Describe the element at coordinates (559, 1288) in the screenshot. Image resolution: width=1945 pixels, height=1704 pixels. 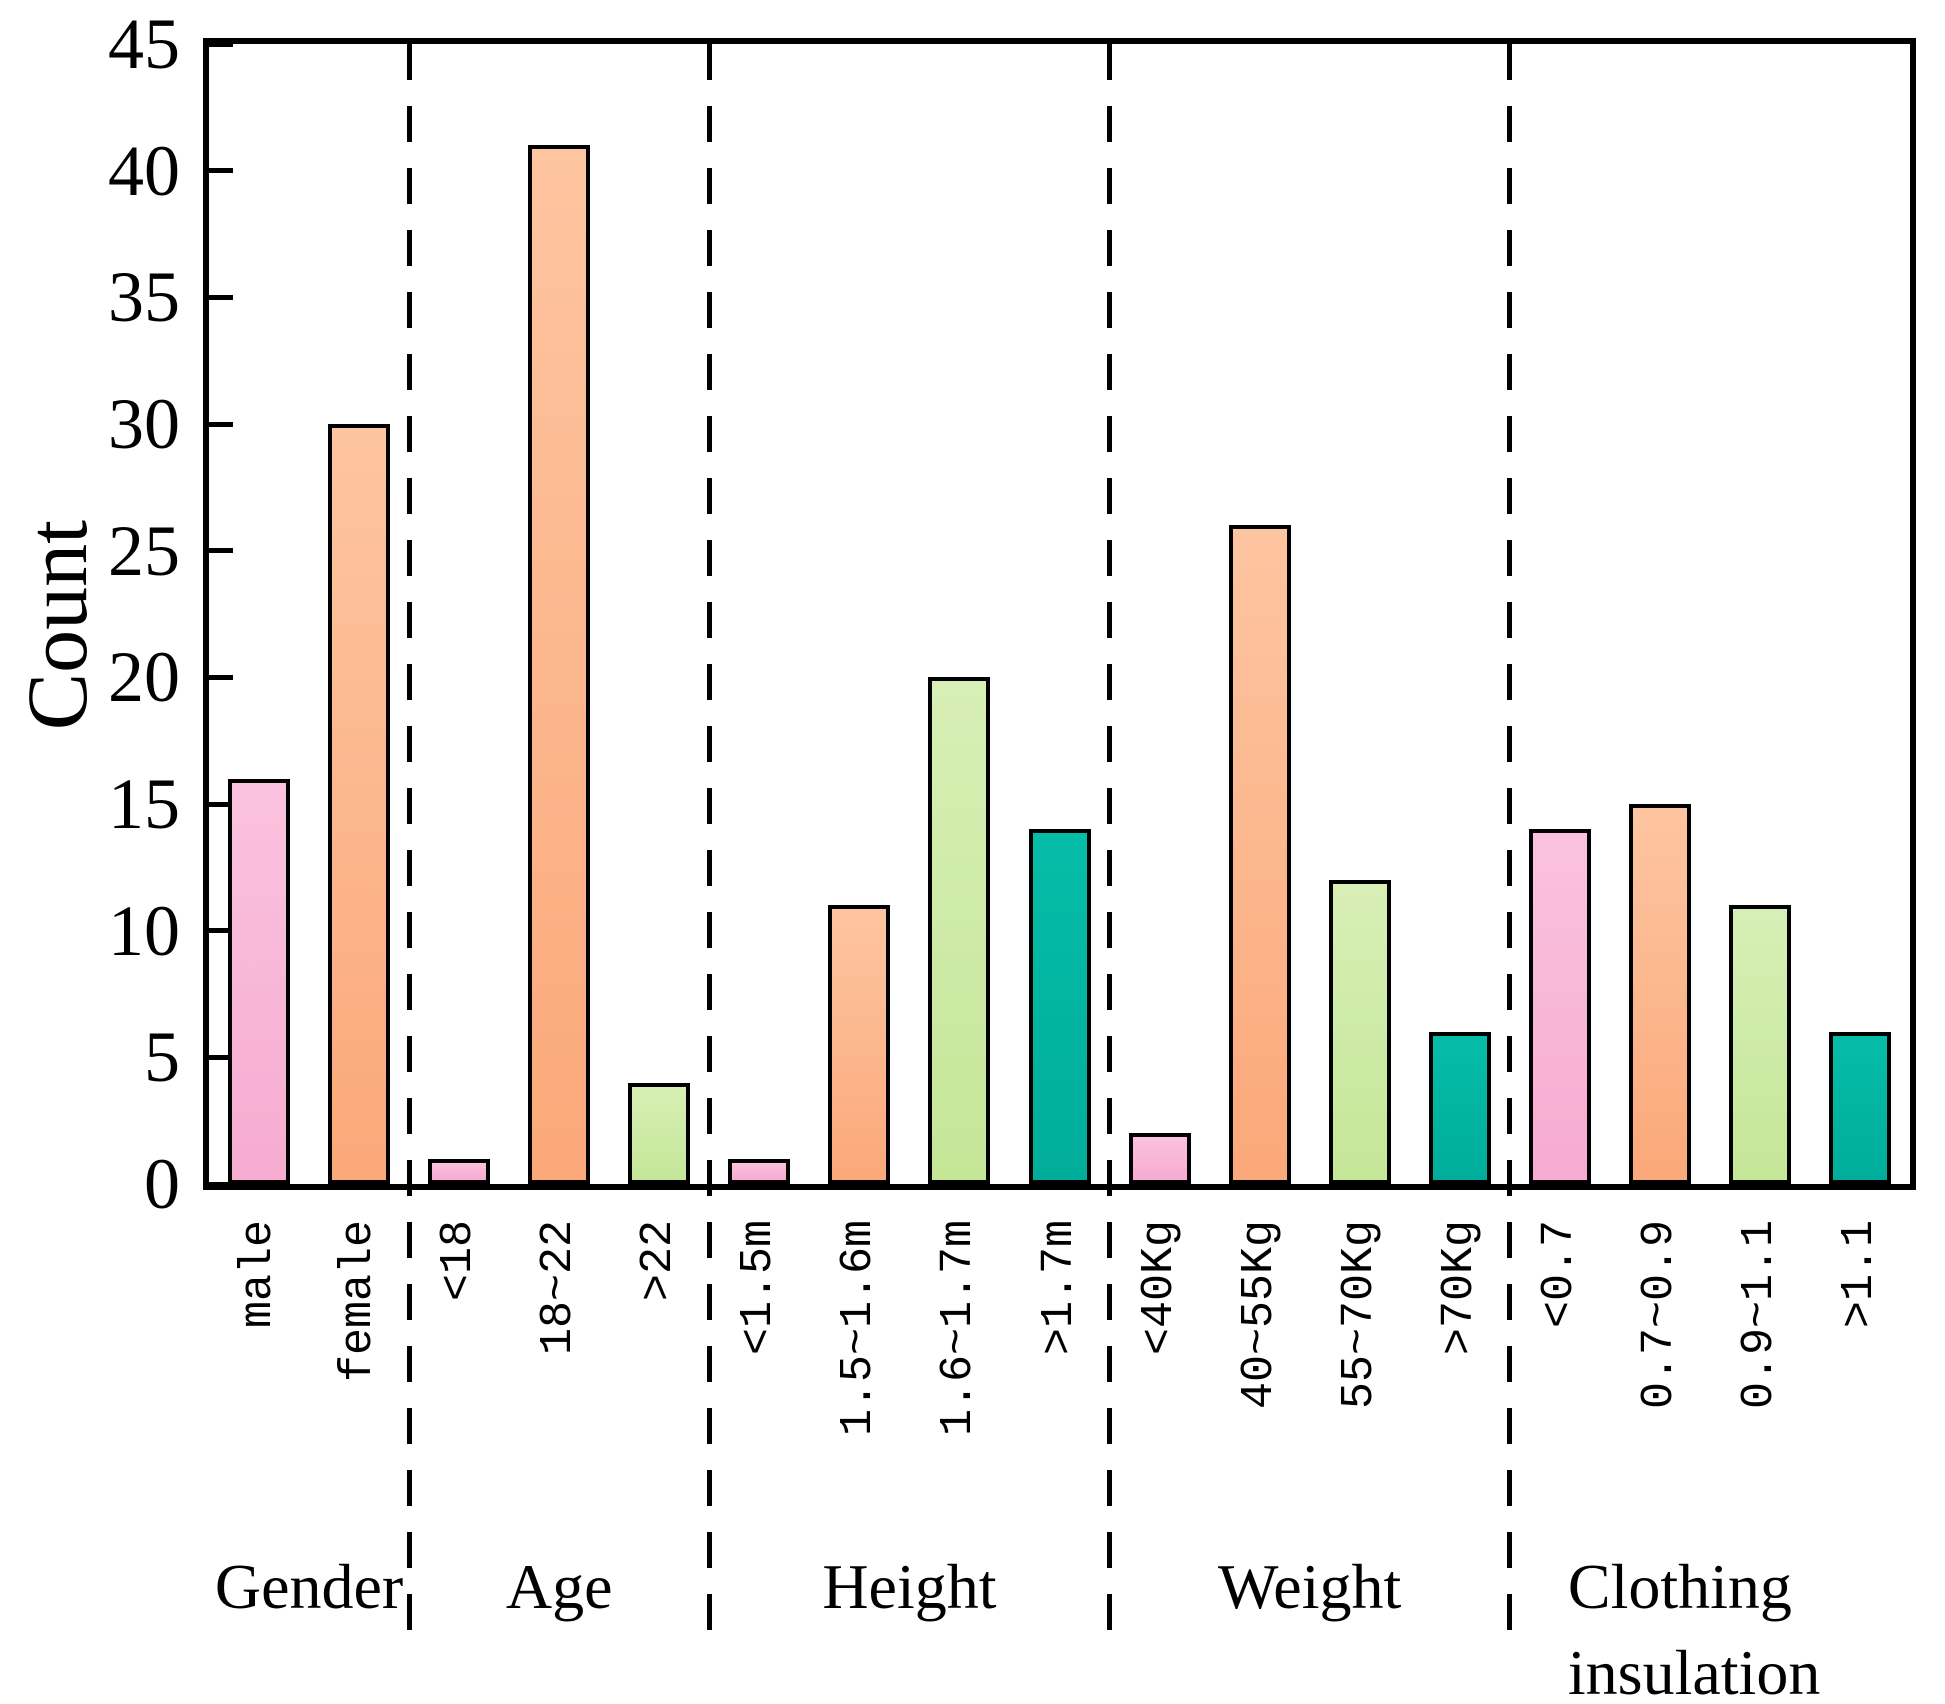
I see `x-tick-label-18-22: 18~22` at that location.